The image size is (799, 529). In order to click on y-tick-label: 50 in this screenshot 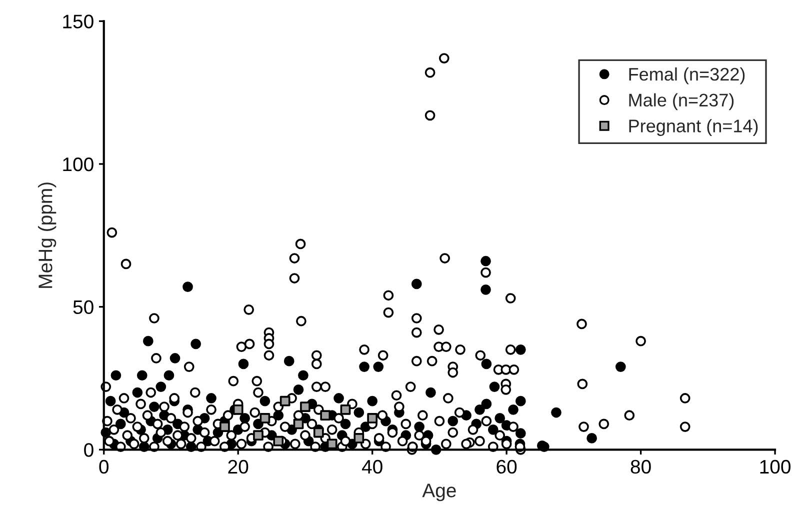, I will do `click(83, 307)`.